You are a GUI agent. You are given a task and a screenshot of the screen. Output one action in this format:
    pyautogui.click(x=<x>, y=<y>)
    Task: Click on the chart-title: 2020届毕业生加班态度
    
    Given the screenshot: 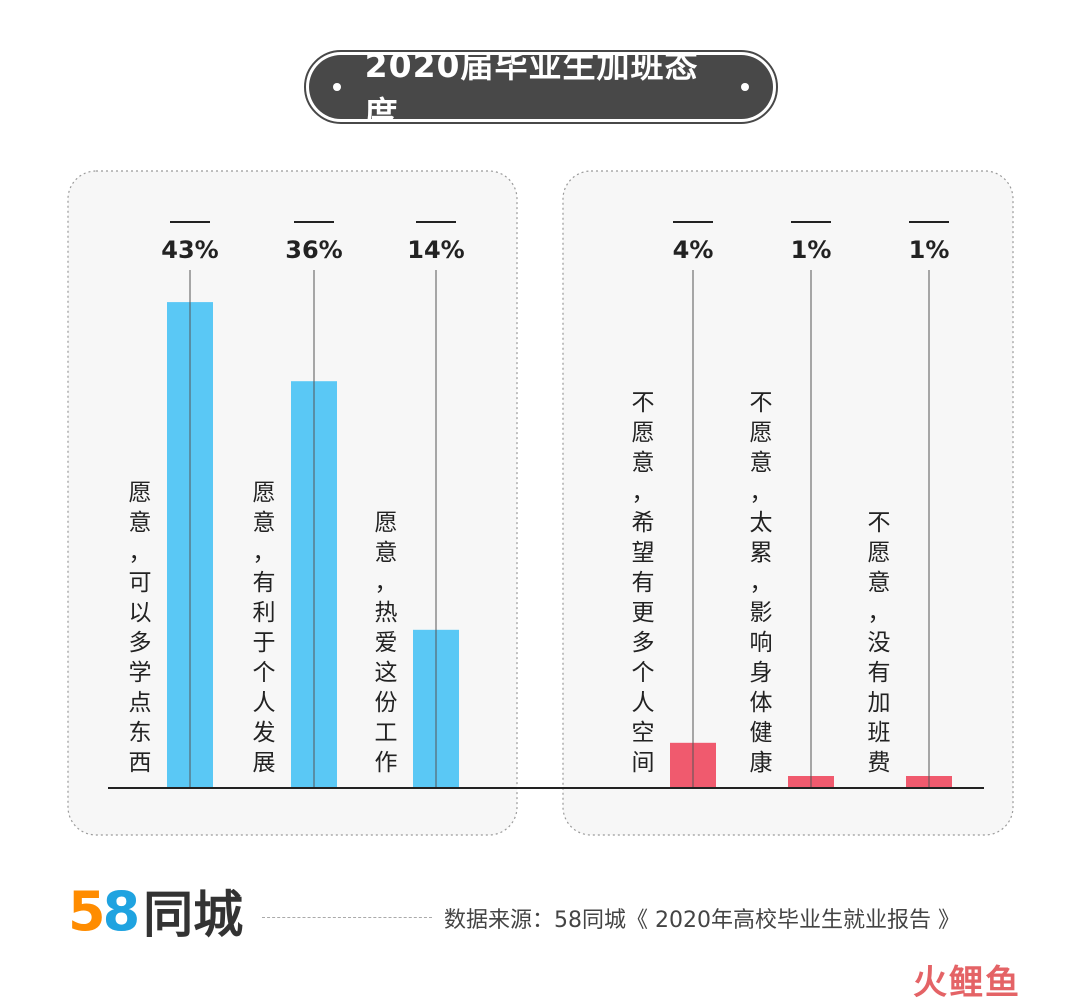 What is the action you would take?
    pyautogui.click(x=531, y=89)
    